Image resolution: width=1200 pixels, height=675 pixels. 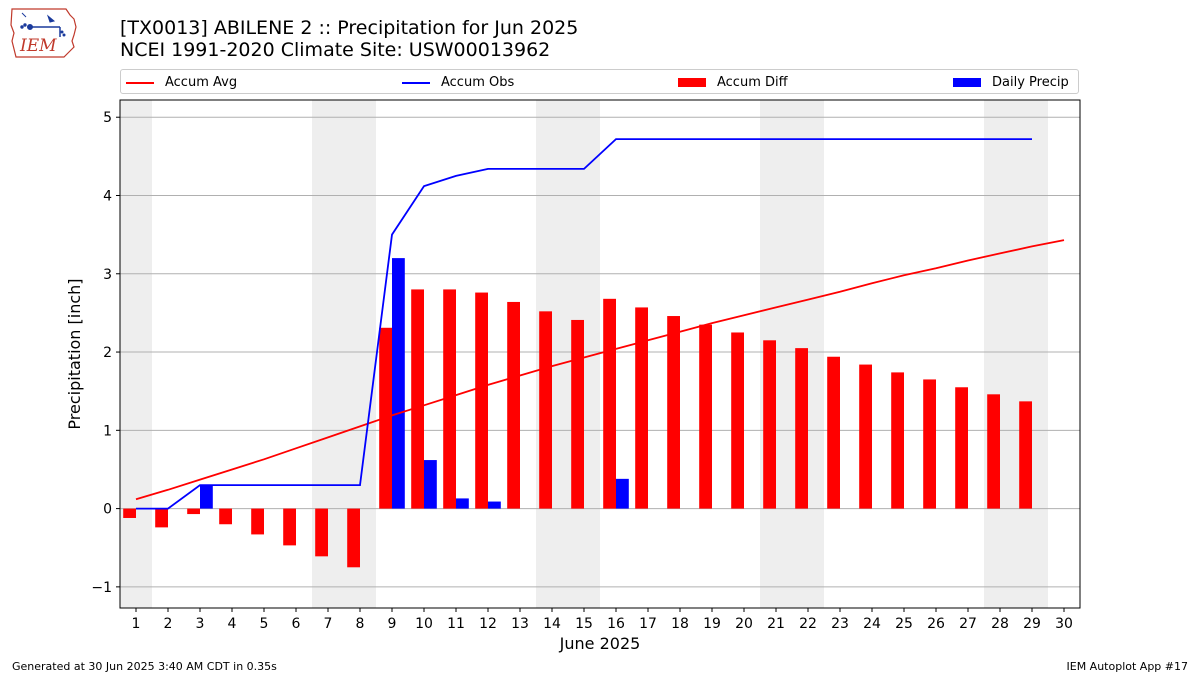 What do you see at coordinates (616, 624) in the screenshot?
I see `x-tick-label: 16` at bounding box center [616, 624].